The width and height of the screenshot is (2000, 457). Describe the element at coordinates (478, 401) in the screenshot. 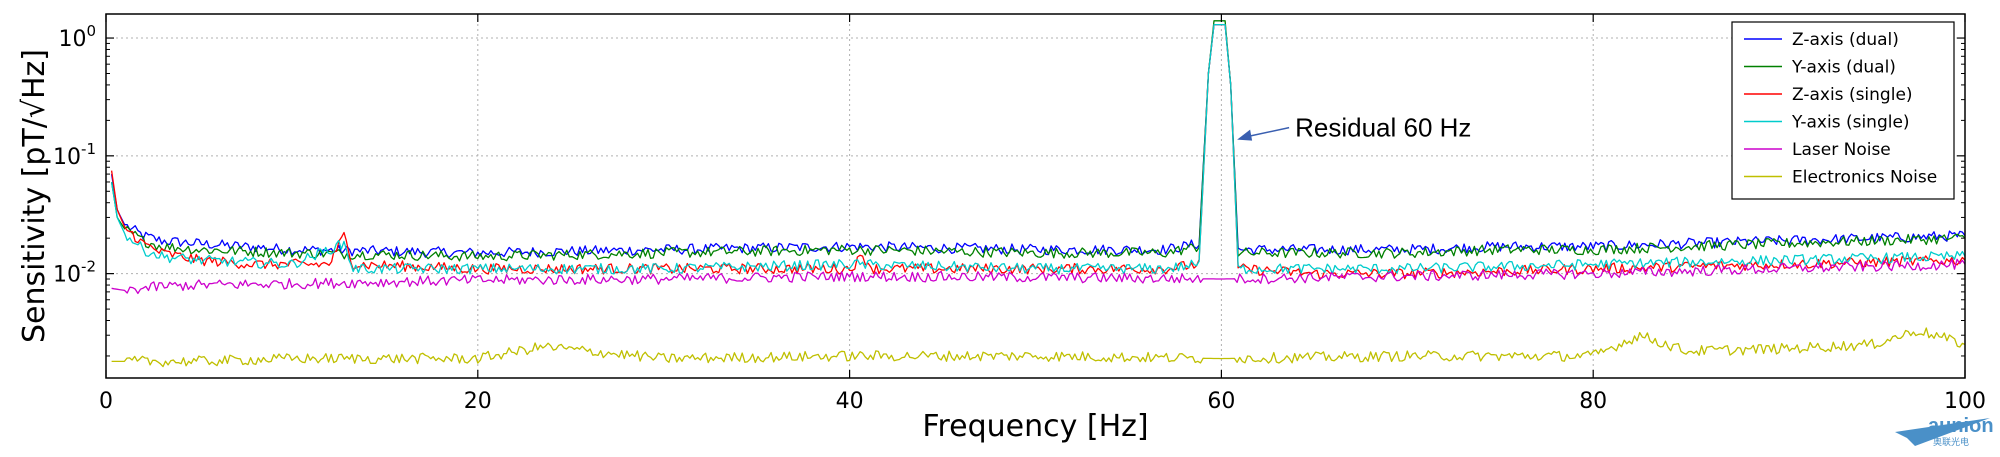

I see `x-tick-label: 20` at that location.